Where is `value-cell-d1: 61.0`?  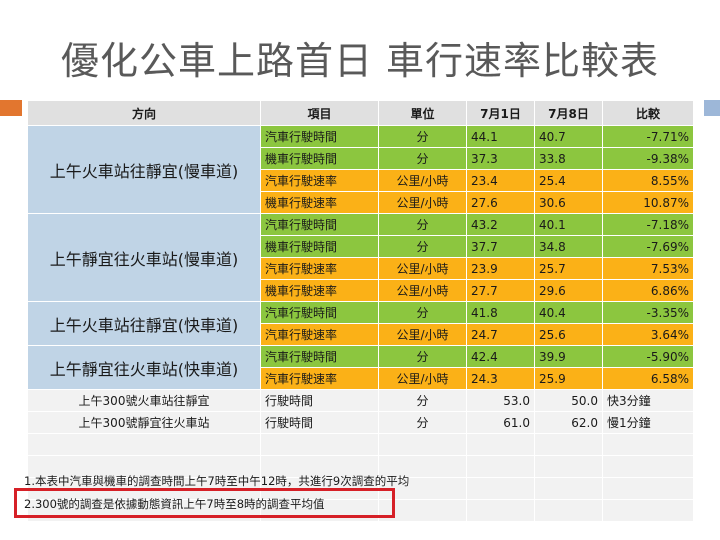
value-cell-d1: 61.0 is located at coordinates (500, 422).